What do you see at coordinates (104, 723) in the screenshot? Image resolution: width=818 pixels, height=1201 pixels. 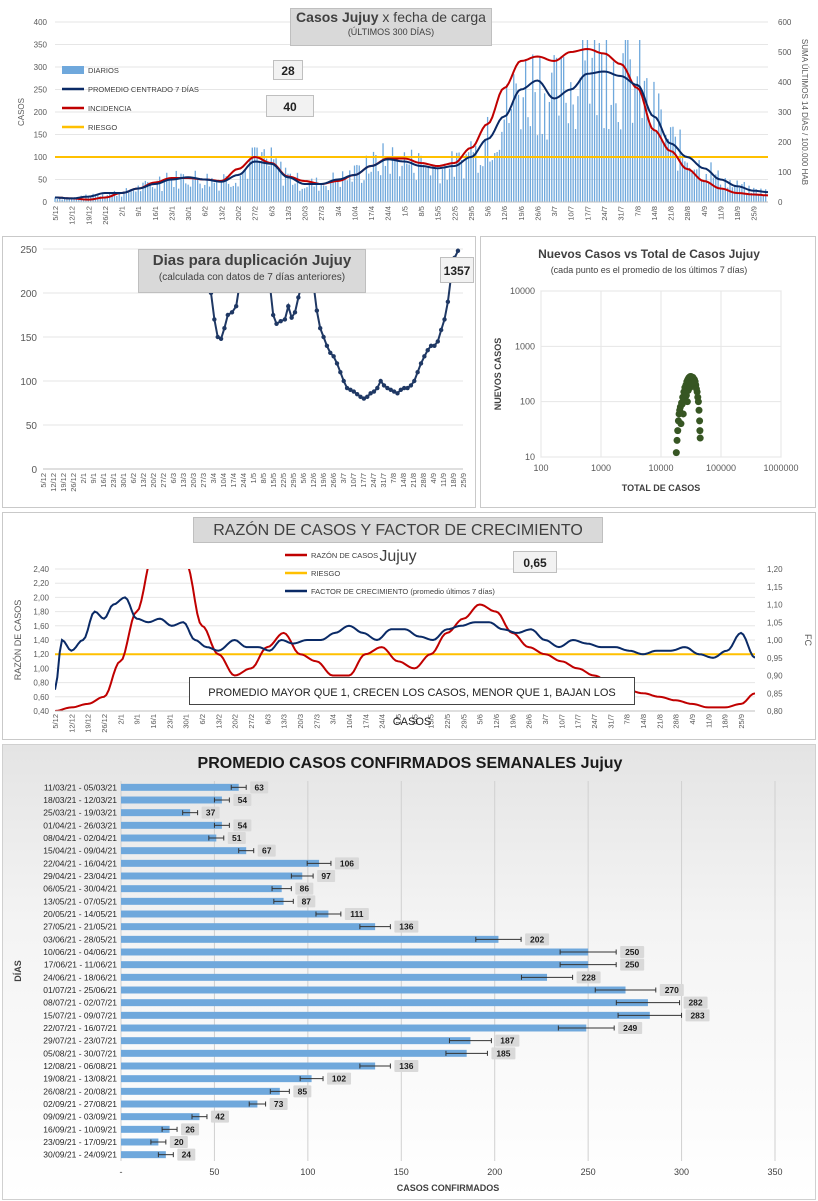 I see `razon-x-tick: 26/12` at bounding box center [104, 723].